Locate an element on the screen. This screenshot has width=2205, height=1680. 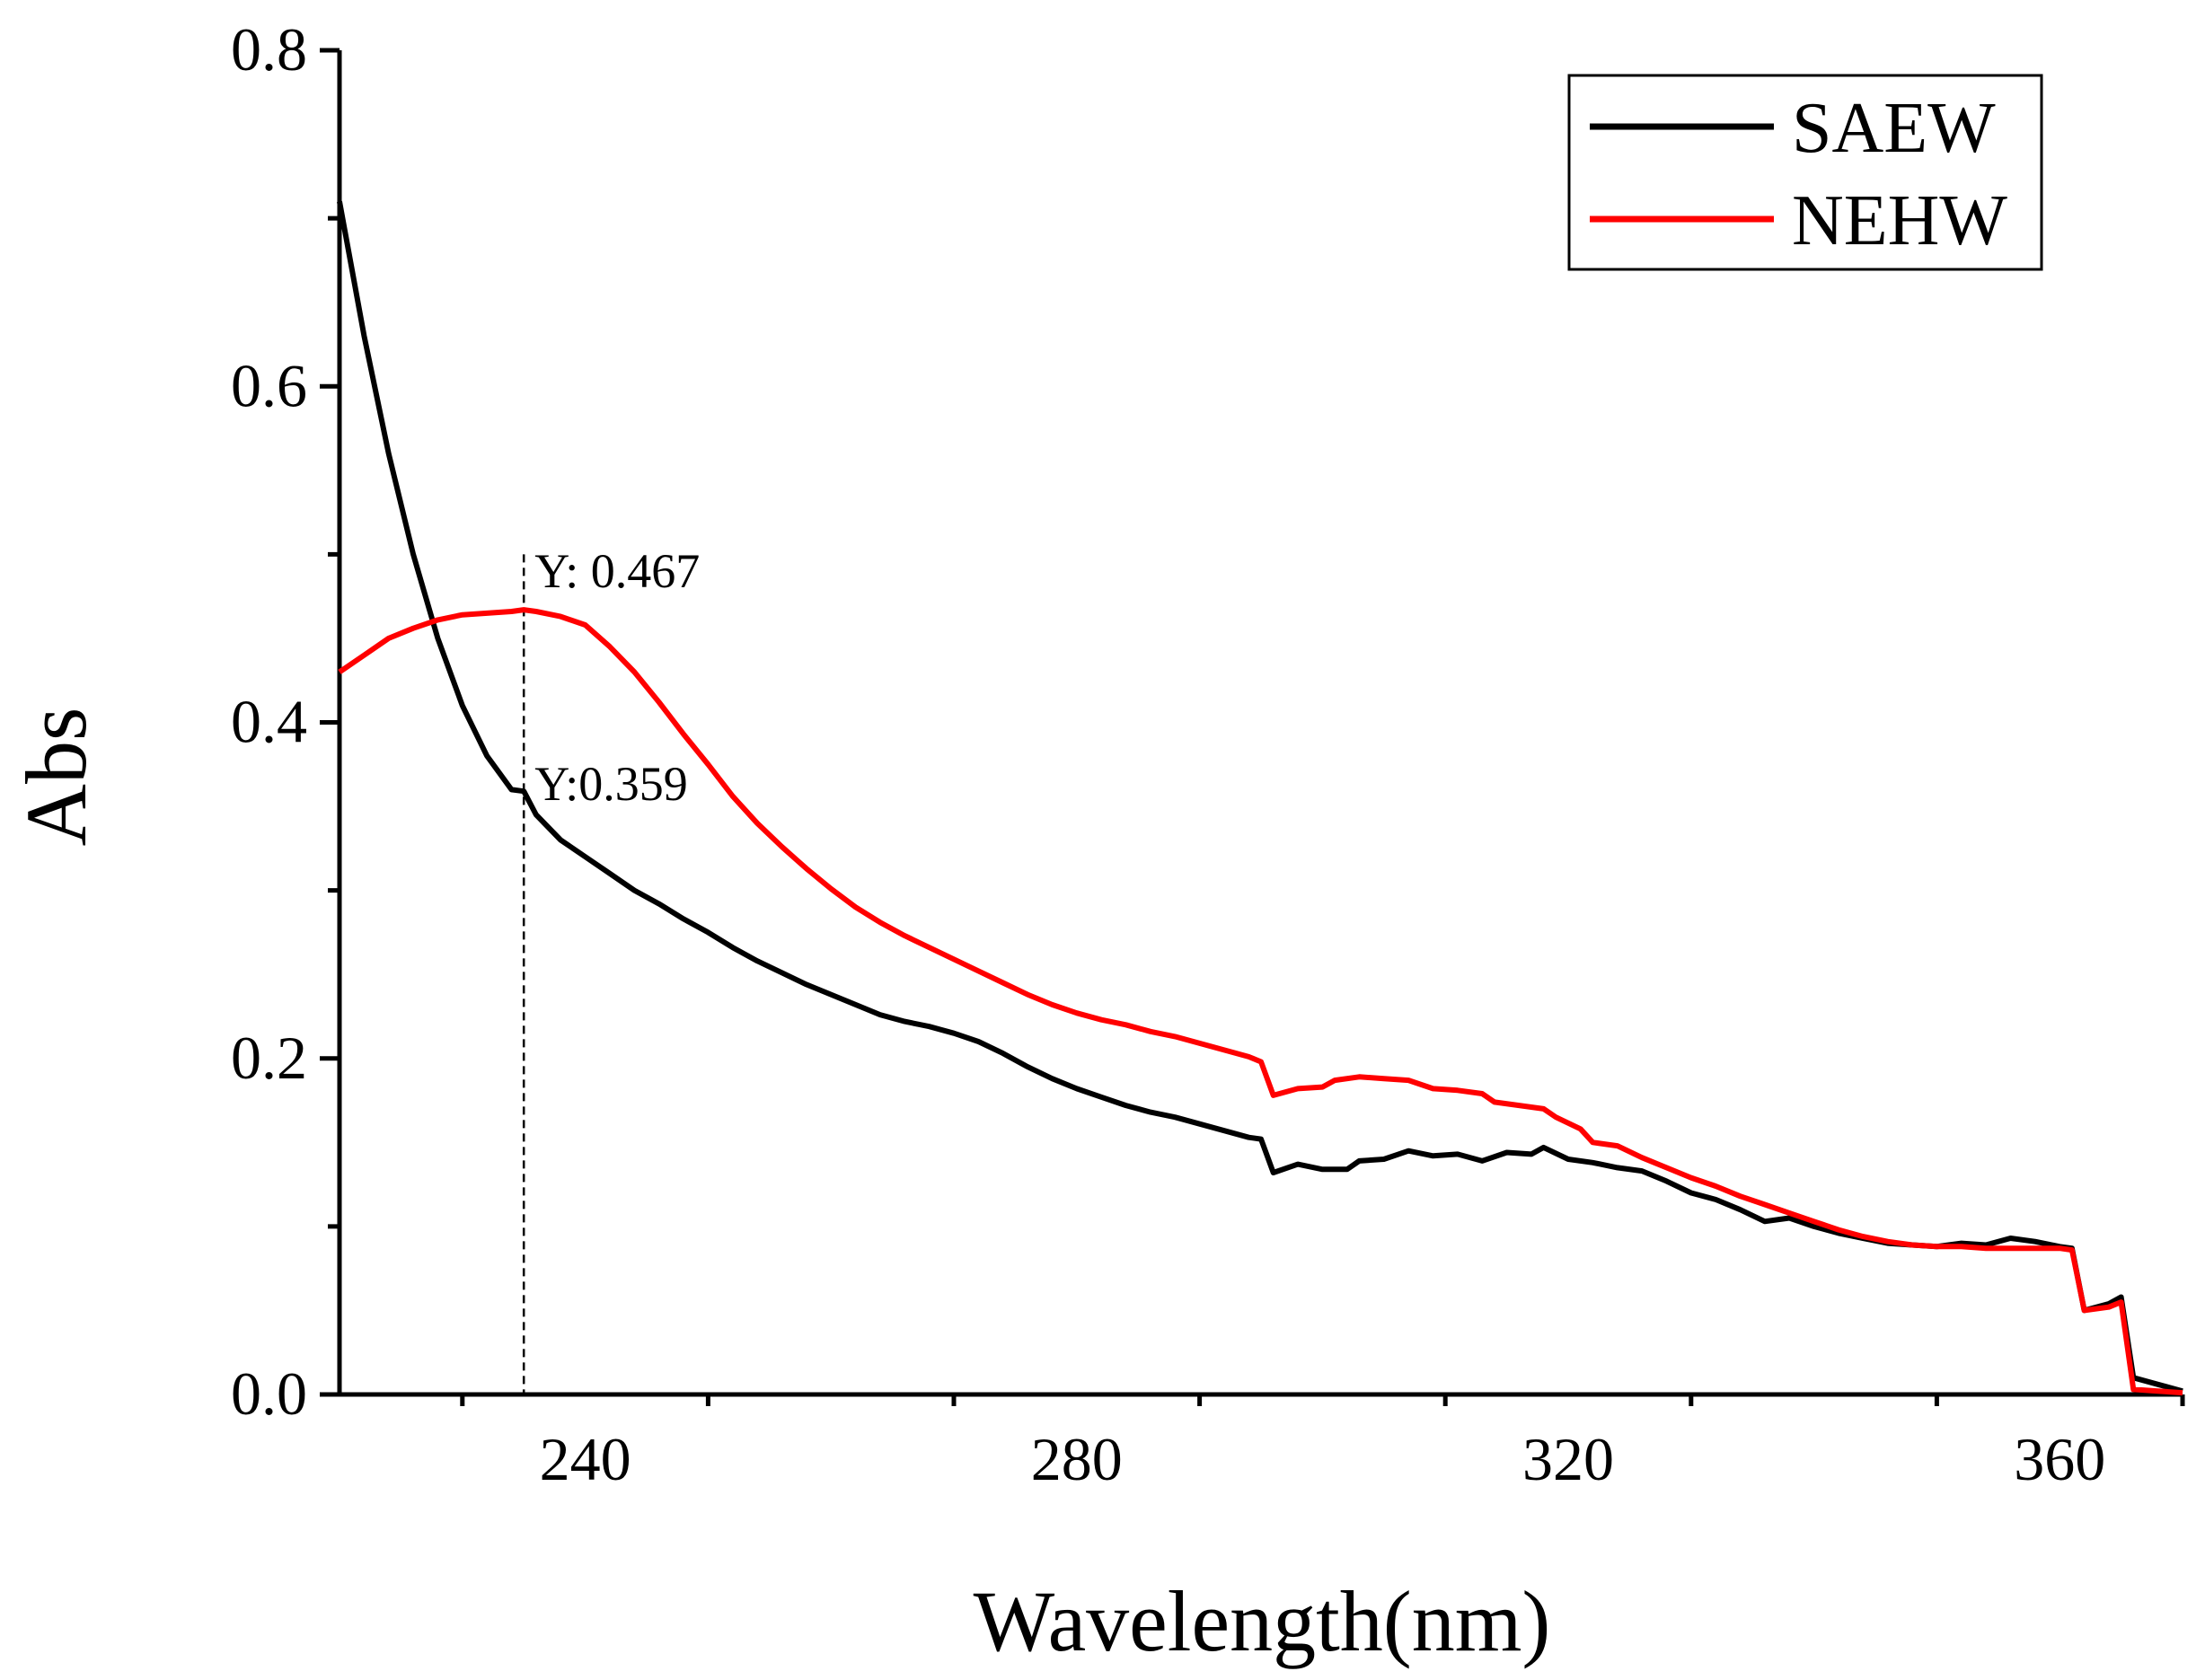
x-tick-label: 320 is located at coordinates (1568, 1459).